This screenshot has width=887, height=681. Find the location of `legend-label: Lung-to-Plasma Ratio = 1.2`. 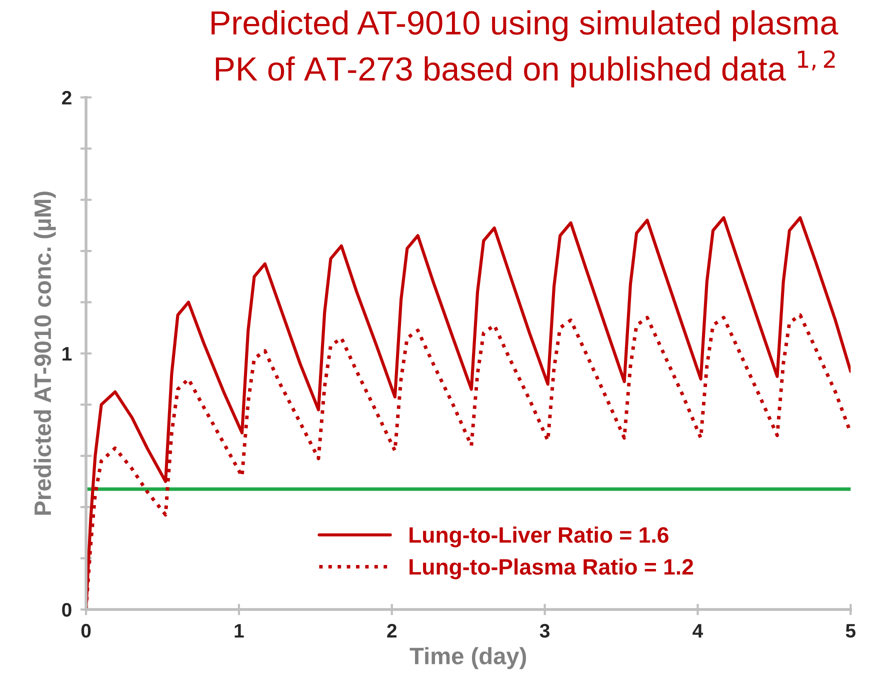

legend-label: Lung-to-Plasma Ratio = 1.2 is located at coordinates (552, 569).